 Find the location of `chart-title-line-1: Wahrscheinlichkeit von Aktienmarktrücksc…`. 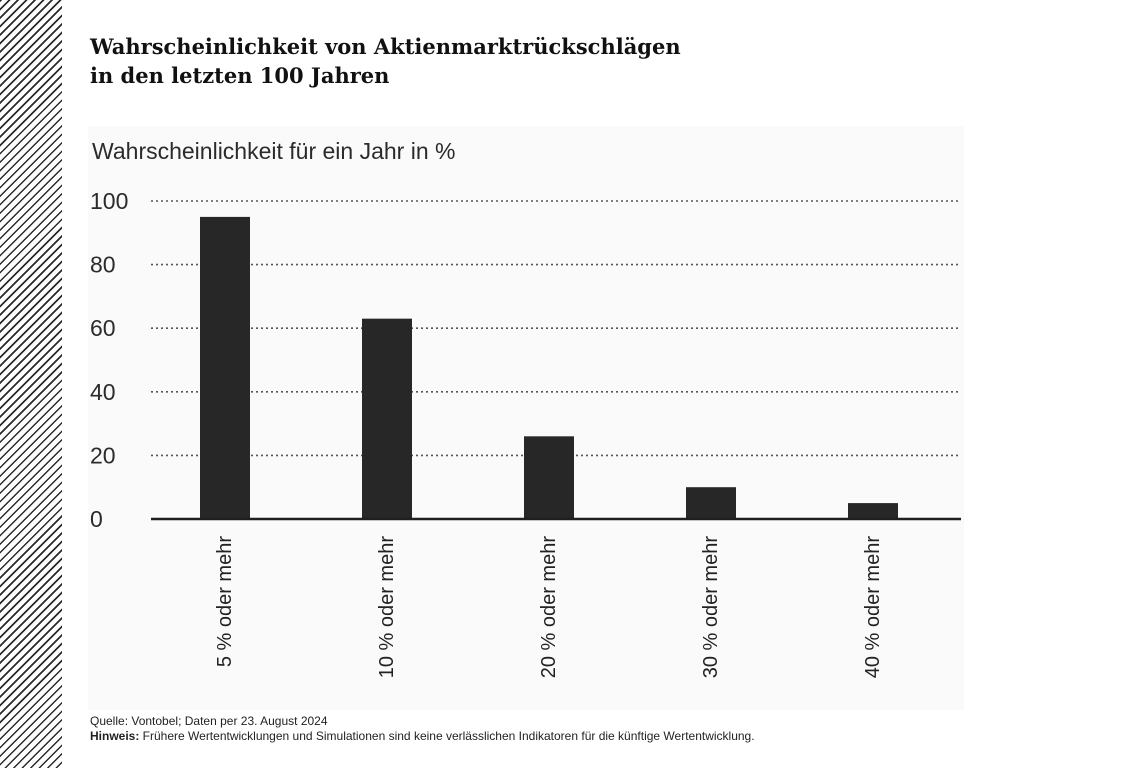

chart-title-line-1: Wahrscheinlichkeit von Aktienmarktrücksc… is located at coordinates (385, 46).